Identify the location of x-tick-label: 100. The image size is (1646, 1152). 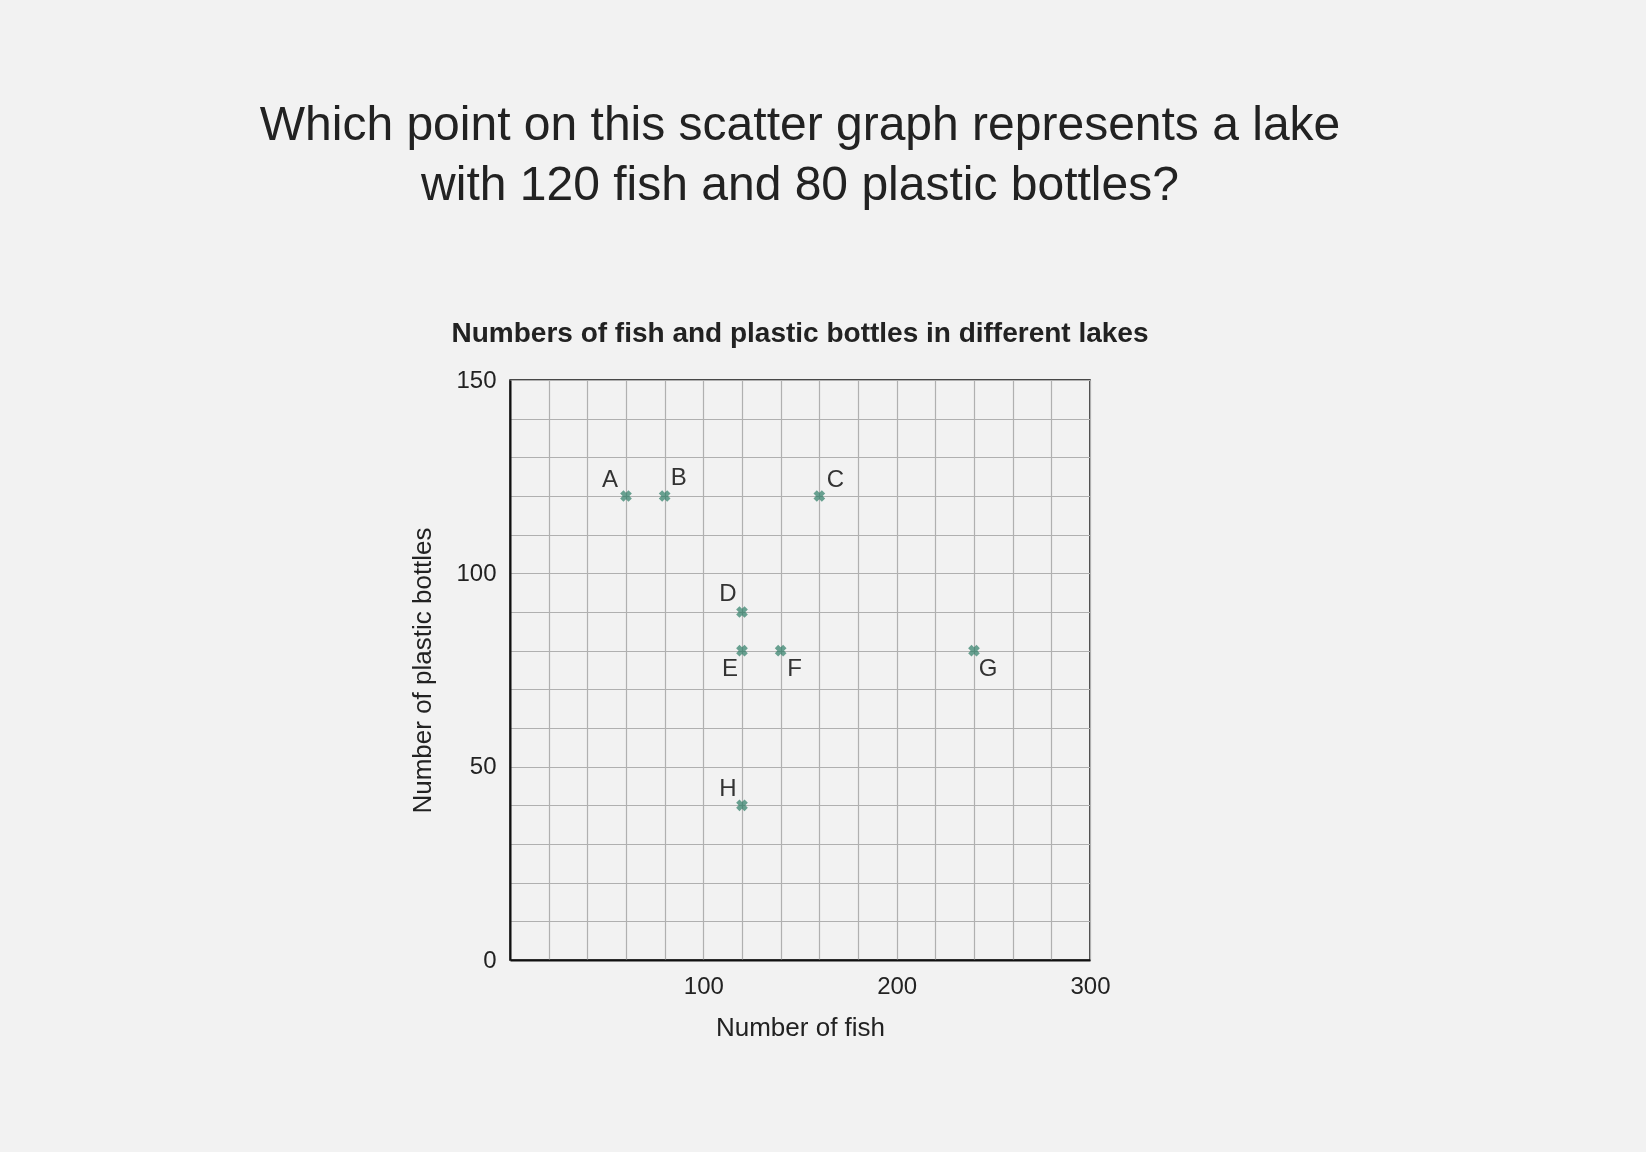
(703, 985).